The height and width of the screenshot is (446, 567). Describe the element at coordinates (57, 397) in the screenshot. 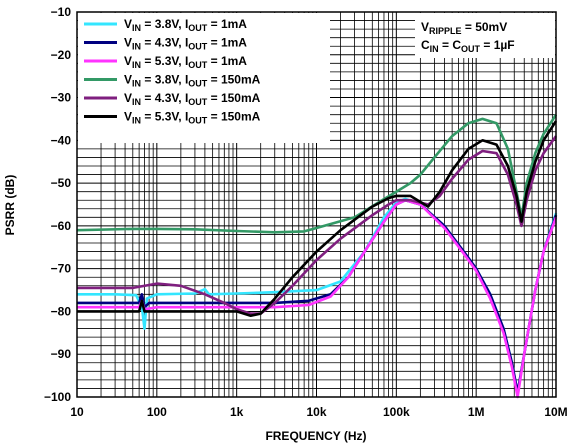

I see `y-tick-label: −100` at that location.